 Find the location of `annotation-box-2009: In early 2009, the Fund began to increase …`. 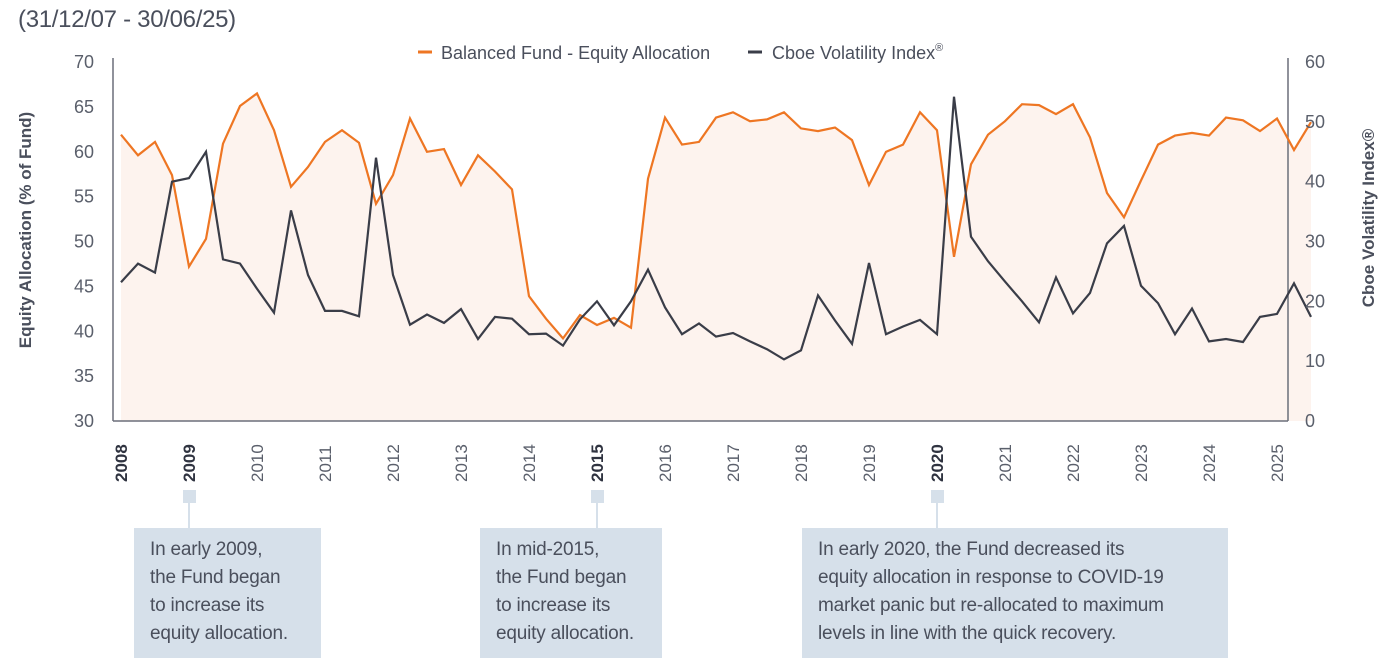

annotation-box-2009: In early 2009, the Fund began to increase … is located at coordinates (227, 593).